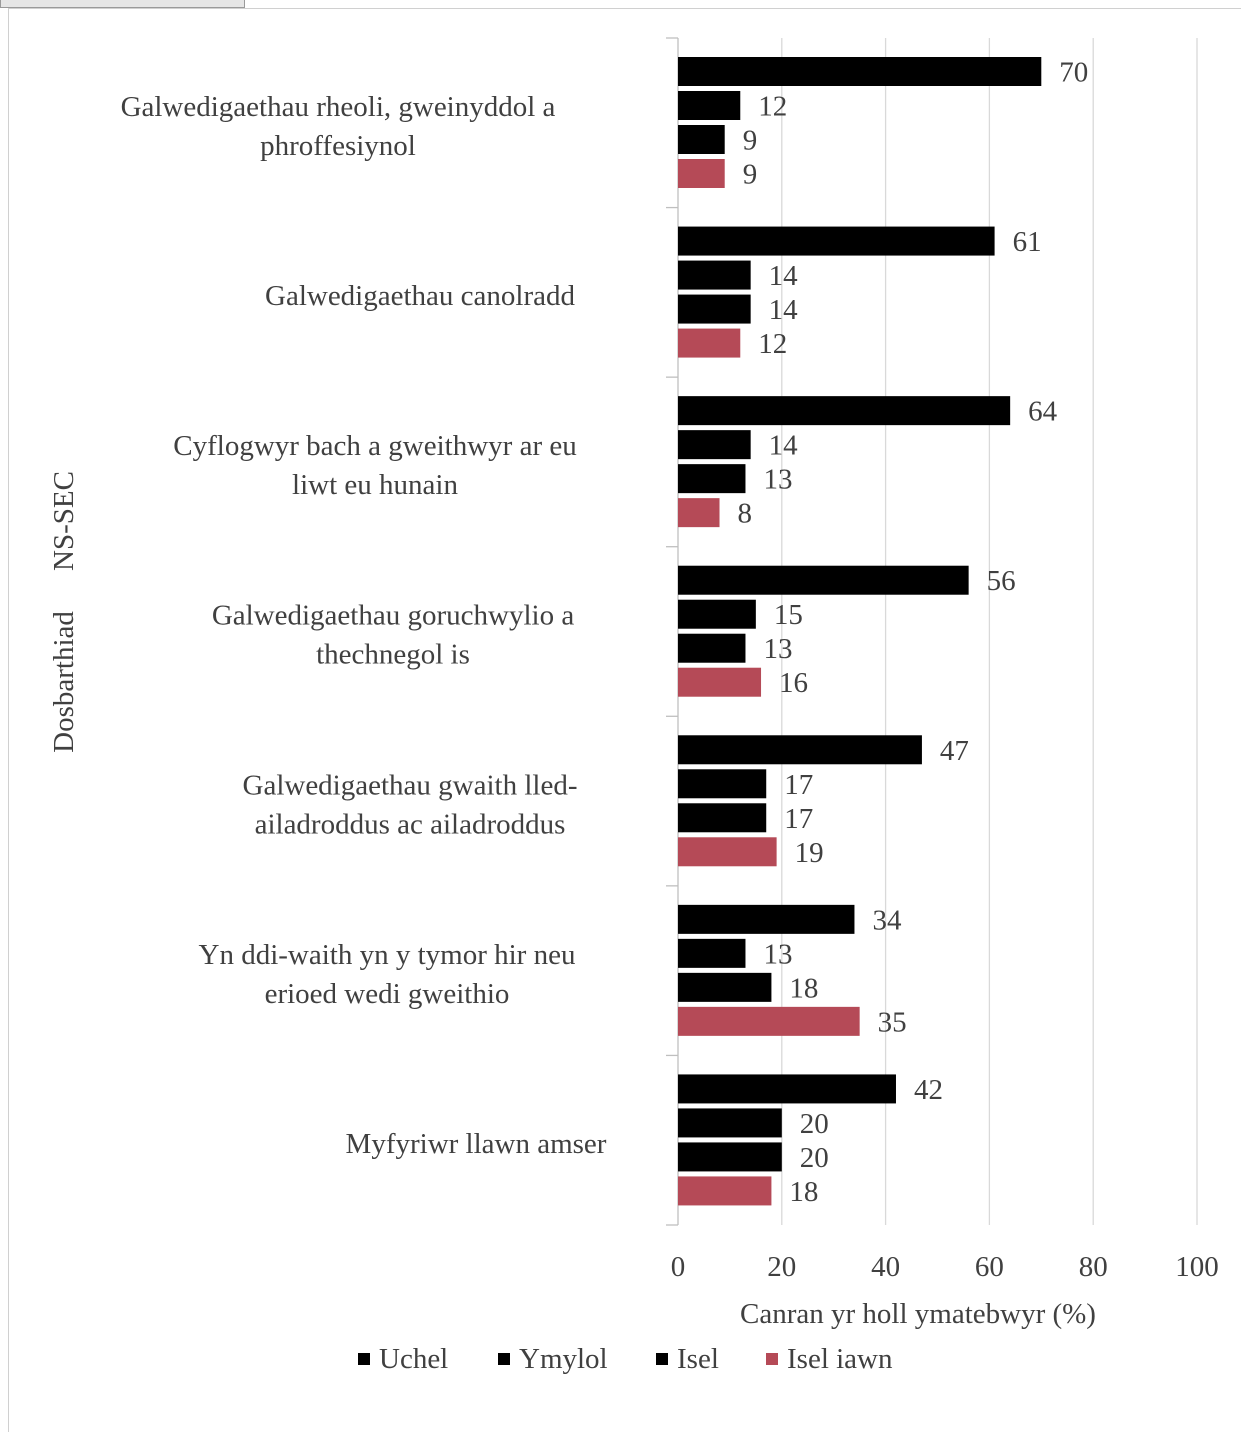 This screenshot has width=1243, height=1432. What do you see at coordinates (788, 615) in the screenshot?
I see `data-label: 15` at bounding box center [788, 615].